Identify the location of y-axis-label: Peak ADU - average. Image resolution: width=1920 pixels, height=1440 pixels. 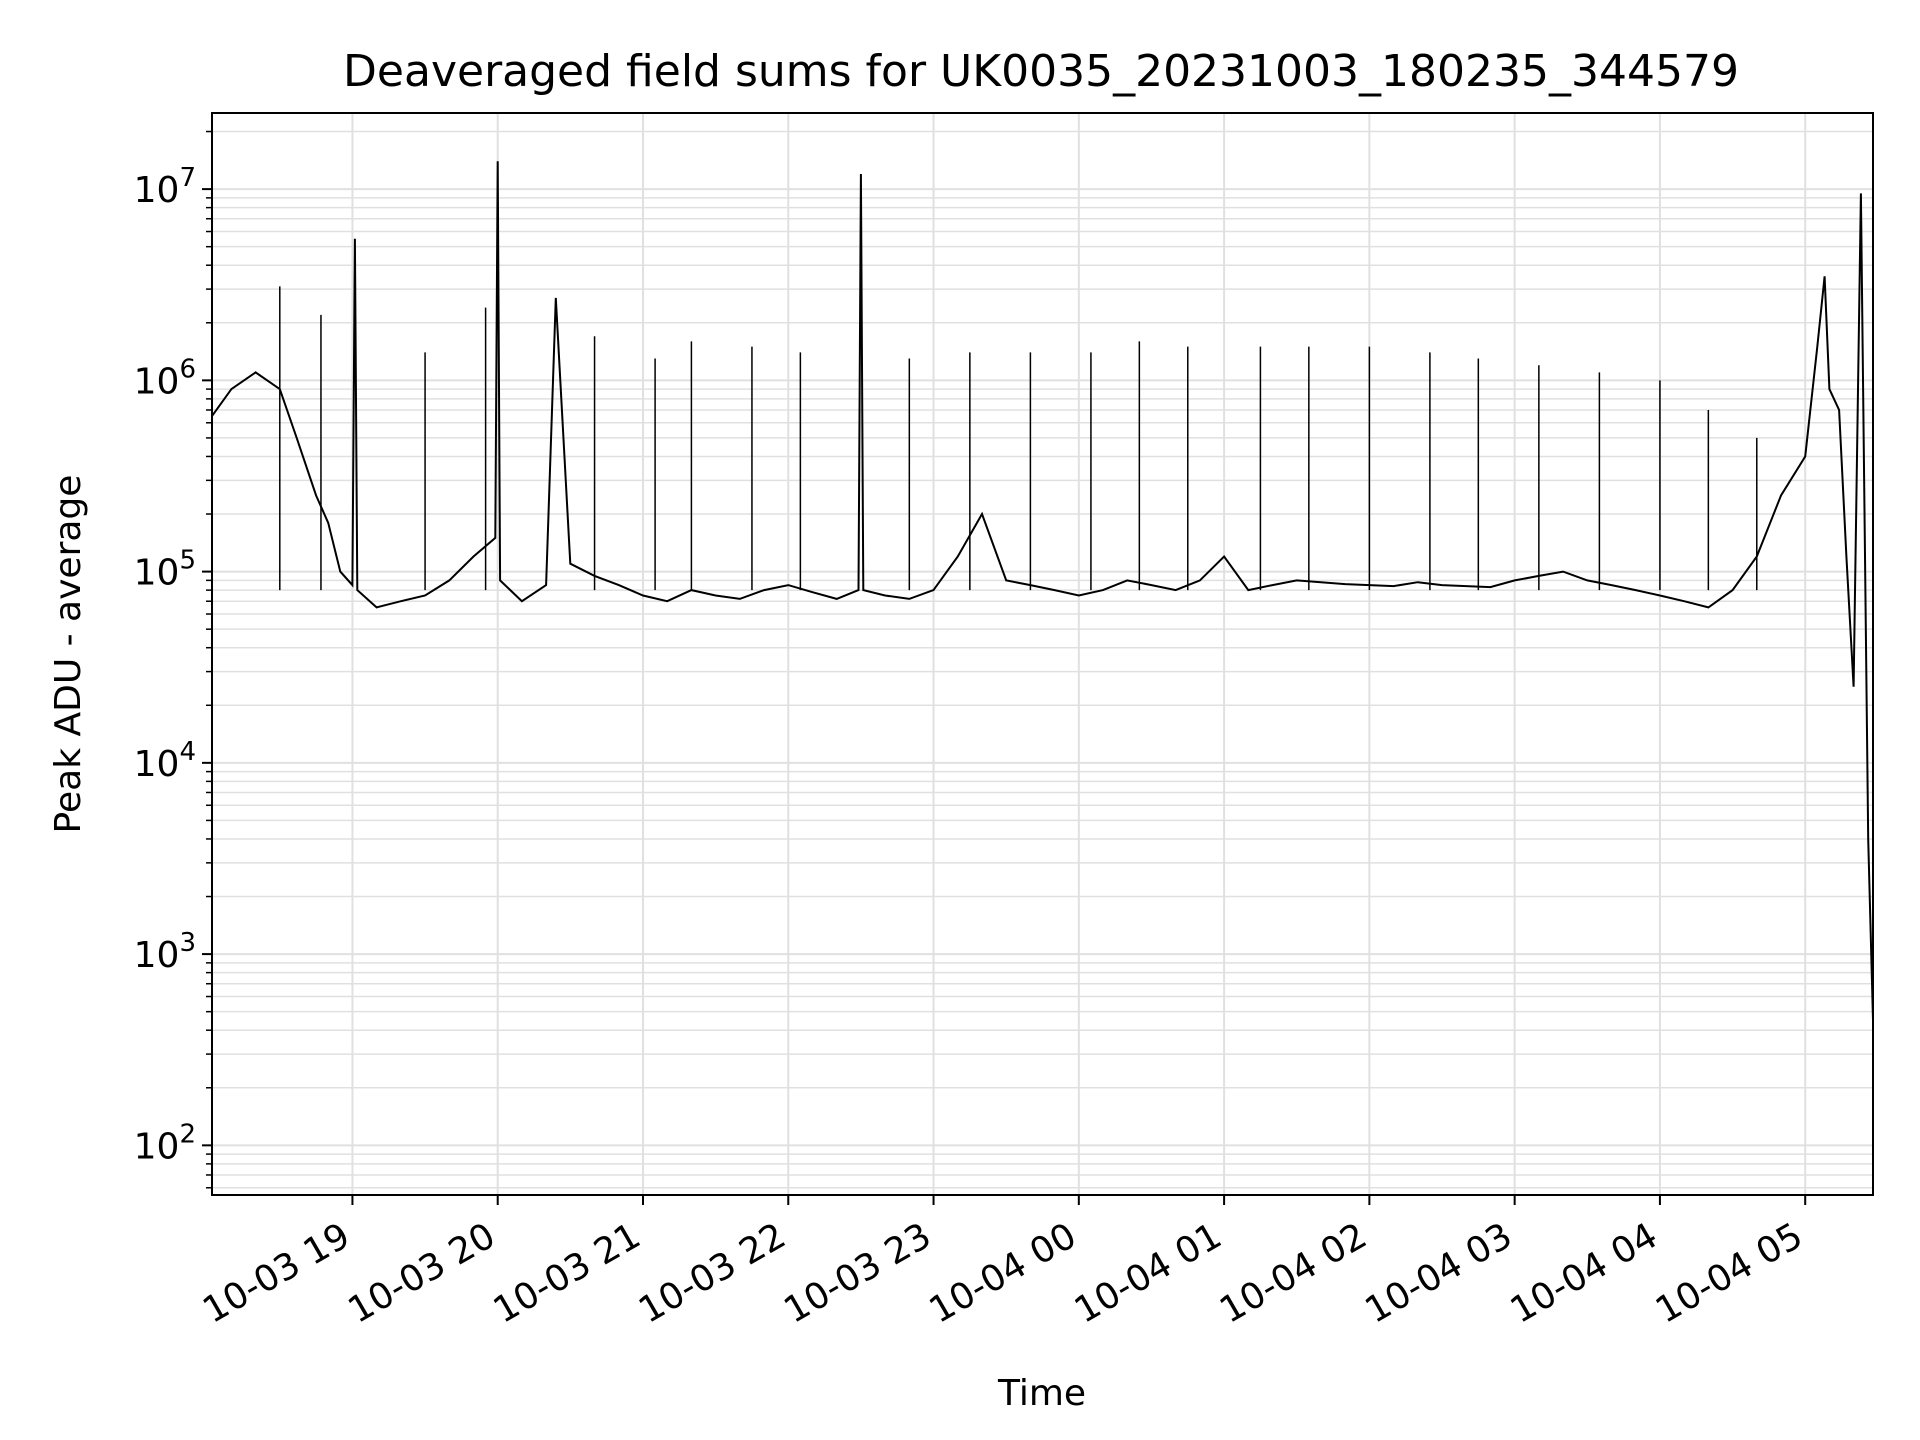
(68, 654).